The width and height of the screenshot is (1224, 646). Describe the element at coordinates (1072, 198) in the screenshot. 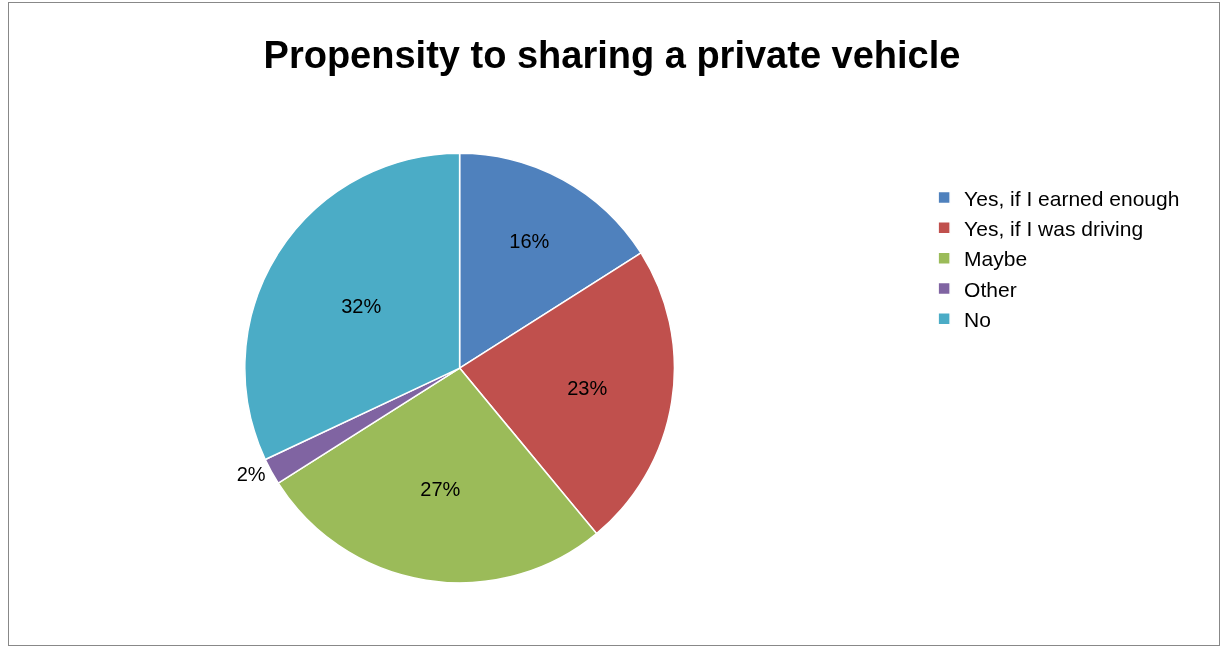

I see `legend-label: Yes, if I earned enough` at that location.